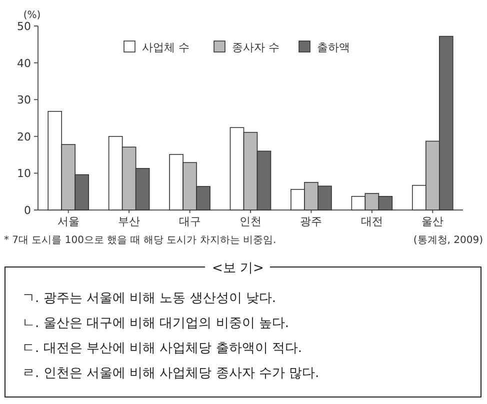  I want to click on x-tick-label: 광주, so click(311, 221).